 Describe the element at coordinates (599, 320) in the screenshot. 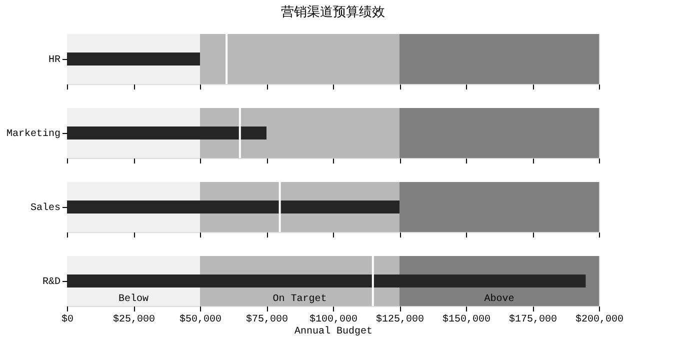

I see `x-tick-label: $200,000` at that location.